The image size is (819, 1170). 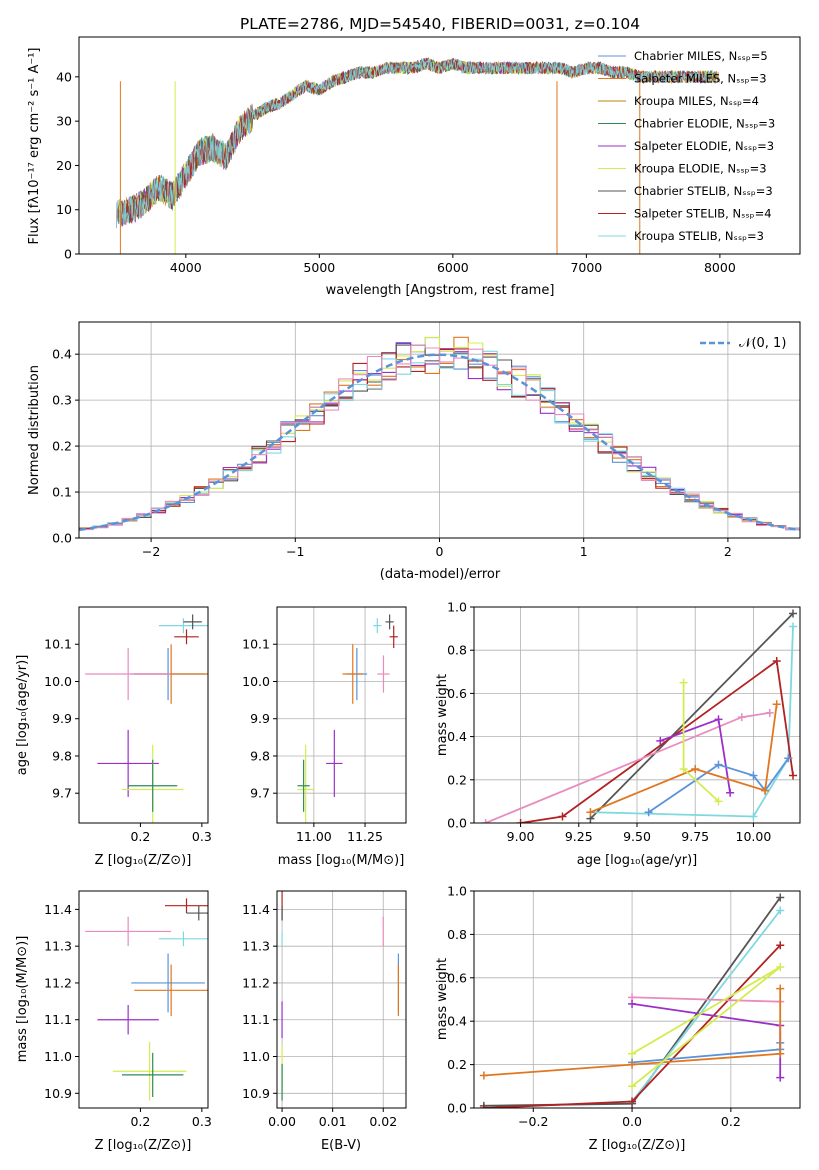 I want to click on y-tick-label: 10.0, so click(x=256, y=681).